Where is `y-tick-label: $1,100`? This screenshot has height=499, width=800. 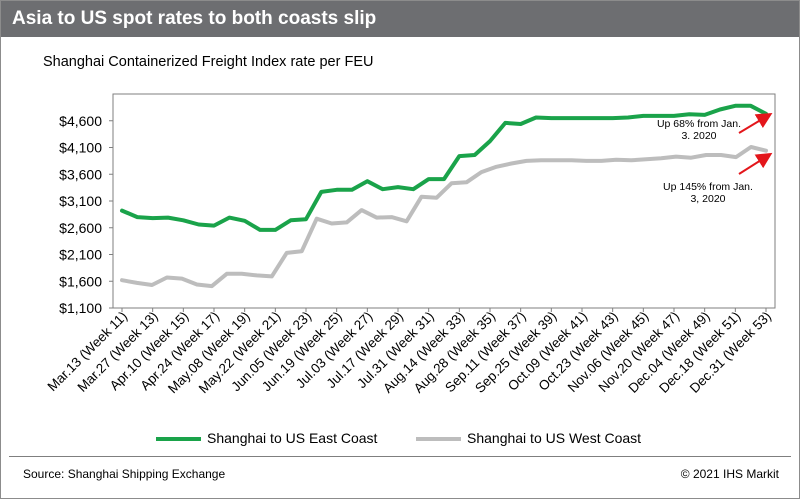 y-tick-label: $1,100 is located at coordinates (80, 308).